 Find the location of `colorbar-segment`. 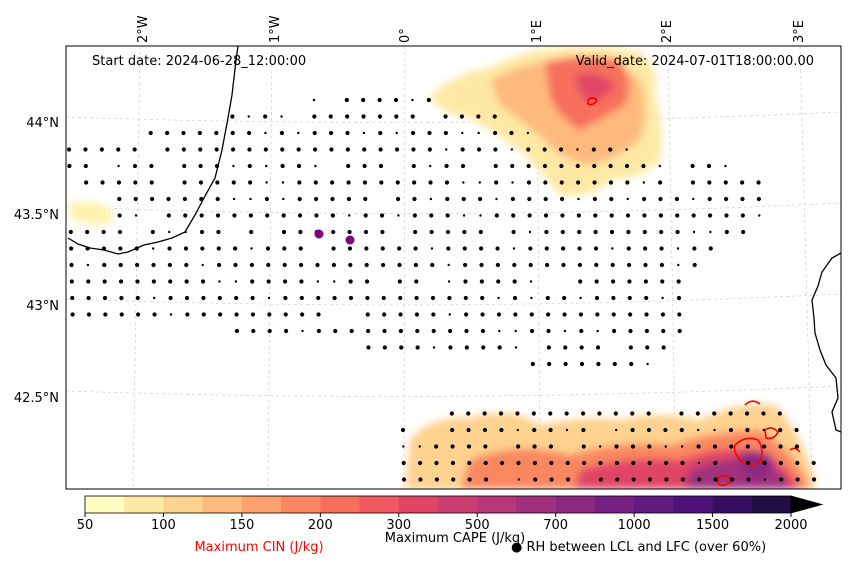

colorbar-segment is located at coordinates (575, 504).